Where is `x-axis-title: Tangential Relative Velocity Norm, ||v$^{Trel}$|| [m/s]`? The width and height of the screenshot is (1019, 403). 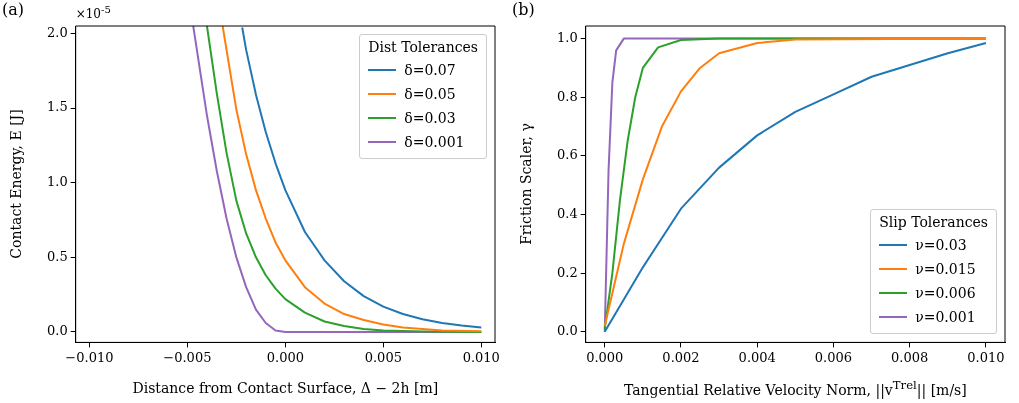
x-axis-title: Tangential Relative Velocity Norm, ||v$^{Trel}$|| [m/s] is located at coordinates (795, 388).